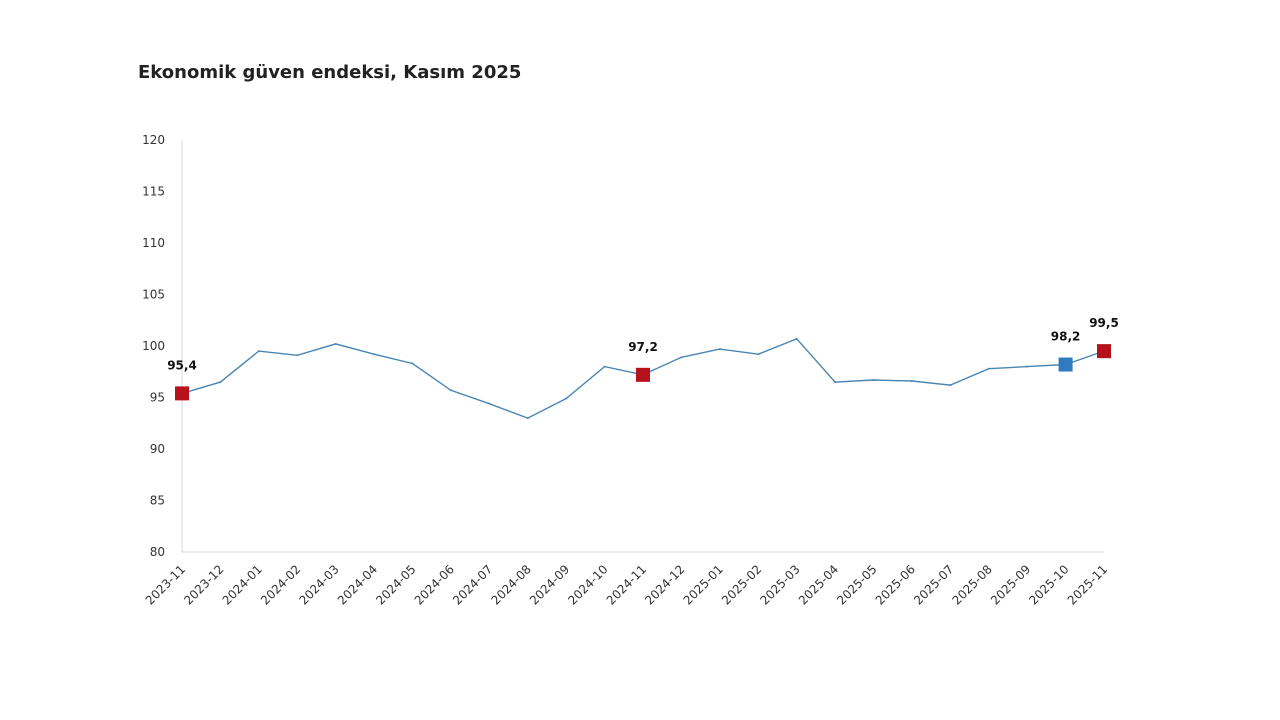 Image resolution: width=1280 pixels, height=720 pixels. What do you see at coordinates (741, 584) in the screenshot?
I see `x-tick-label: 2025-02` at bounding box center [741, 584].